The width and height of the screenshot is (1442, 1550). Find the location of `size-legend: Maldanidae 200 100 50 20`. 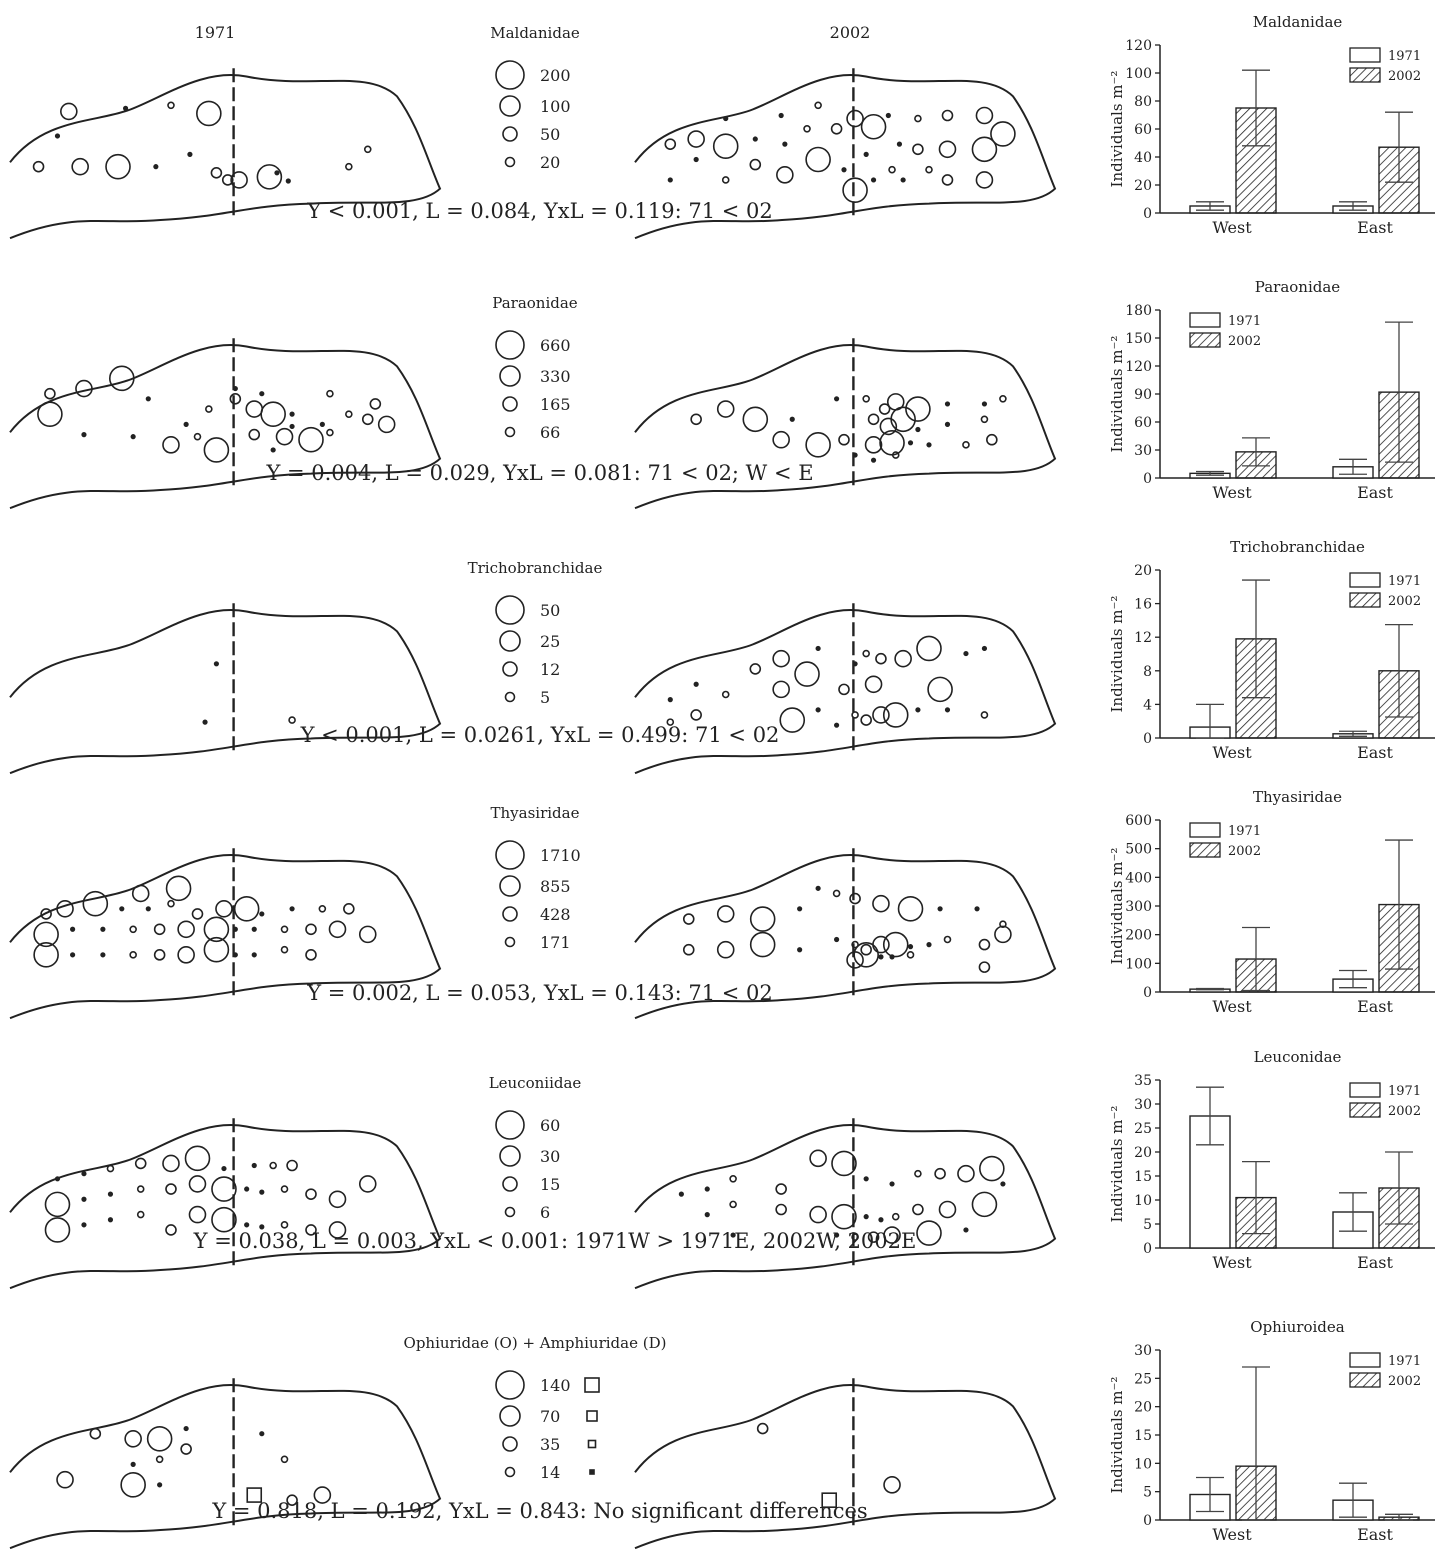

size-legend: Maldanidae 200 100 50 20 is located at coordinates (535, 98).